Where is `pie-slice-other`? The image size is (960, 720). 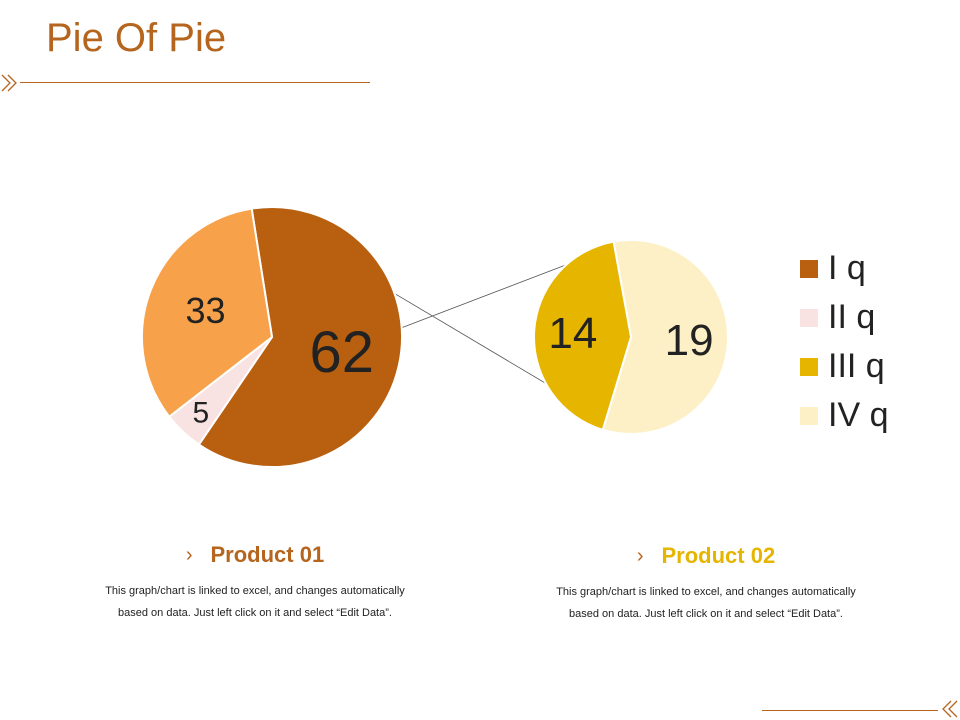 pie-slice-other is located at coordinates (207, 313).